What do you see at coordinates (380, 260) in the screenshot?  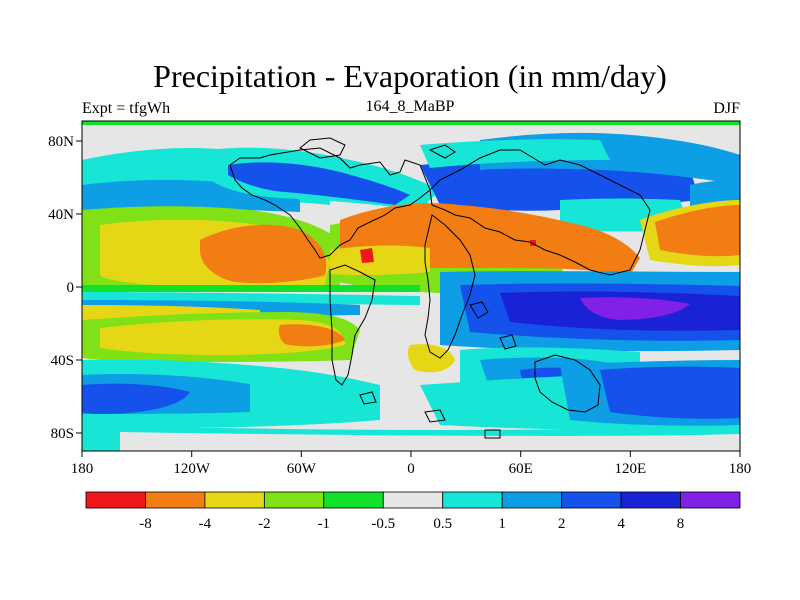 I see `field-sahara-yellow` at bounding box center [380, 260].